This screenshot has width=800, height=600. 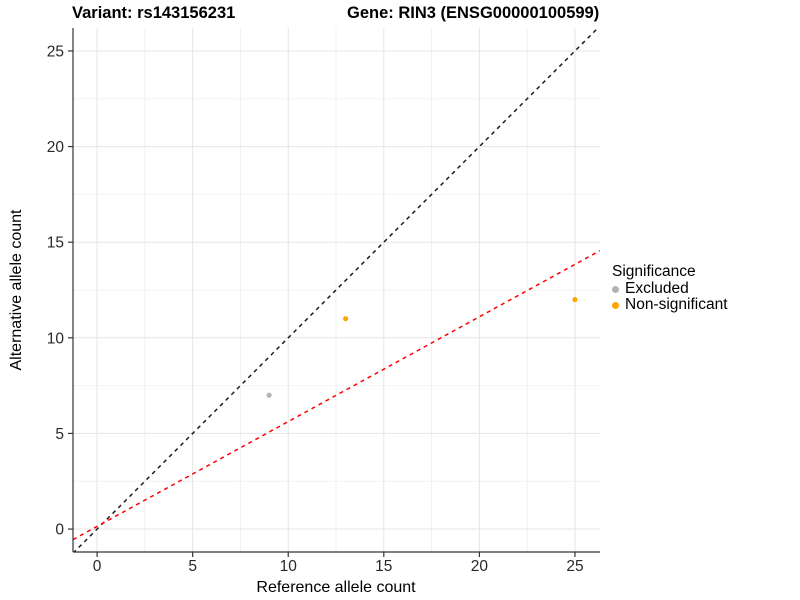 What do you see at coordinates (269, 395) in the screenshot?
I see `data-point-excluded` at bounding box center [269, 395].